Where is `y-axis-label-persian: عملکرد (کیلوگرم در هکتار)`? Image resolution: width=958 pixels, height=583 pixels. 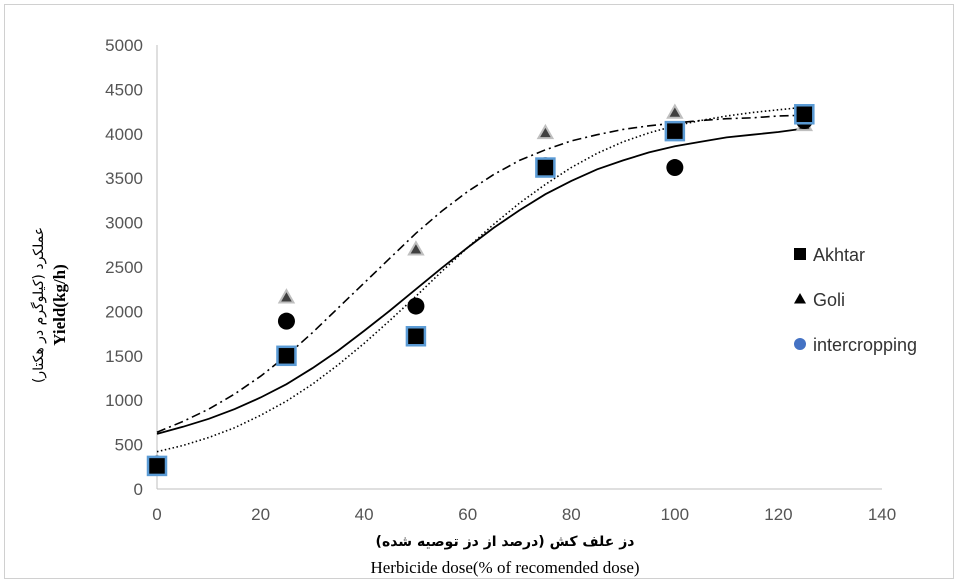 y-axis-label-persian: عملکرد (کیلوگرم در هکتار) is located at coordinates (38, 305).